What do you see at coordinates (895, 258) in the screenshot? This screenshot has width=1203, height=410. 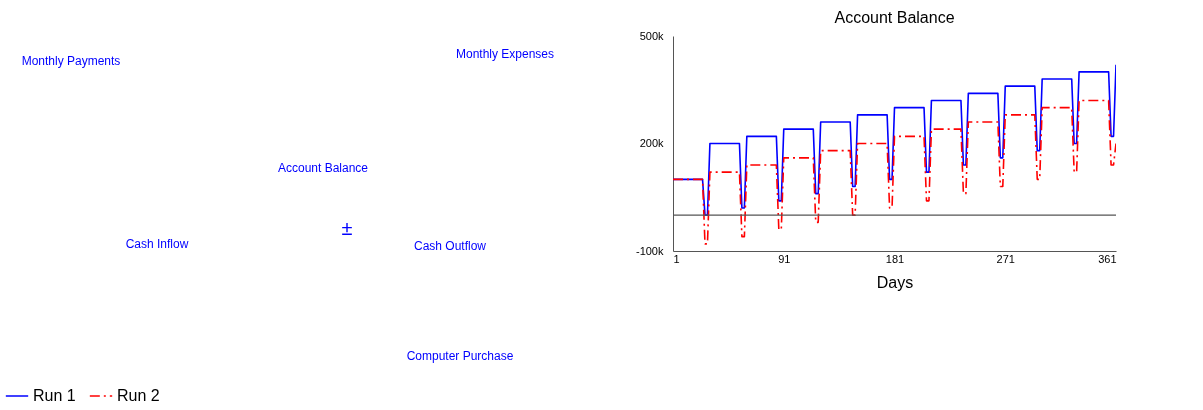 I see `x-tick-label: 181` at bounding box center [895, 258].